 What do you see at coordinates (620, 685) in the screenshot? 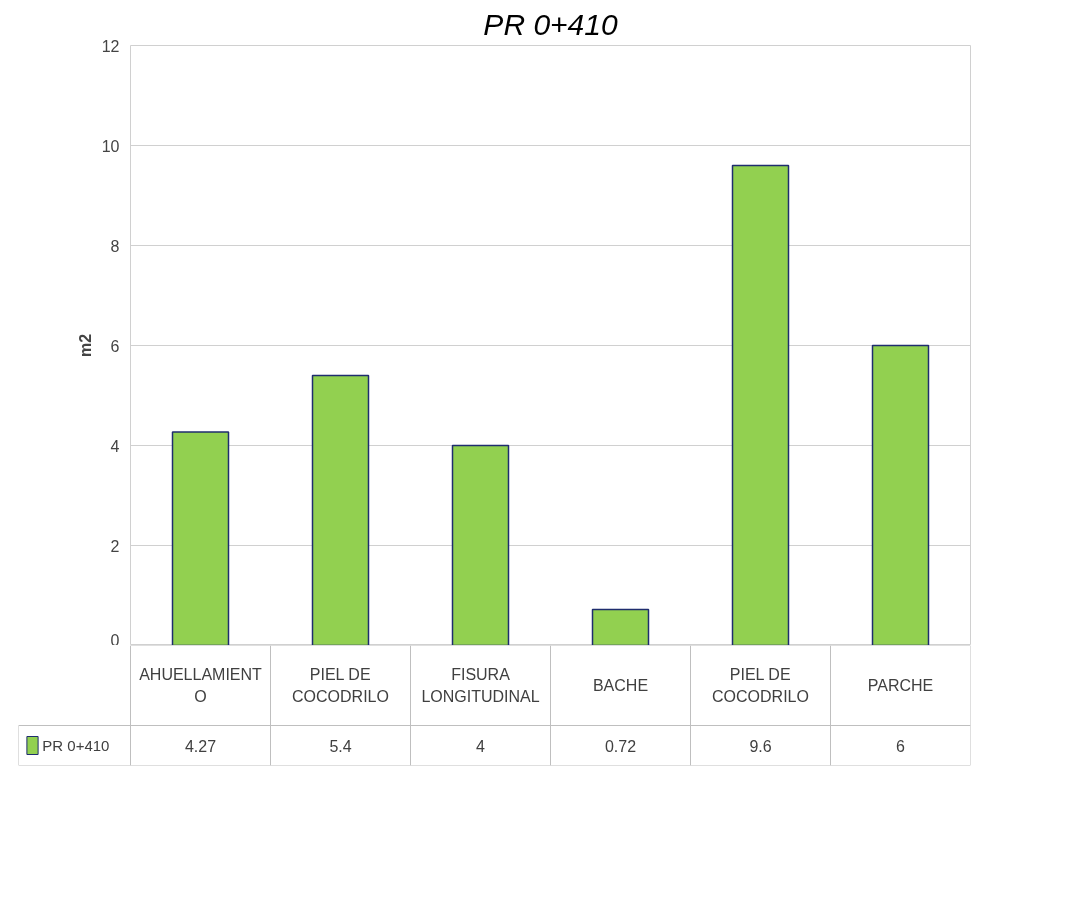
I see `x-tick-label: BACHE` at bounding box center [620, 685].